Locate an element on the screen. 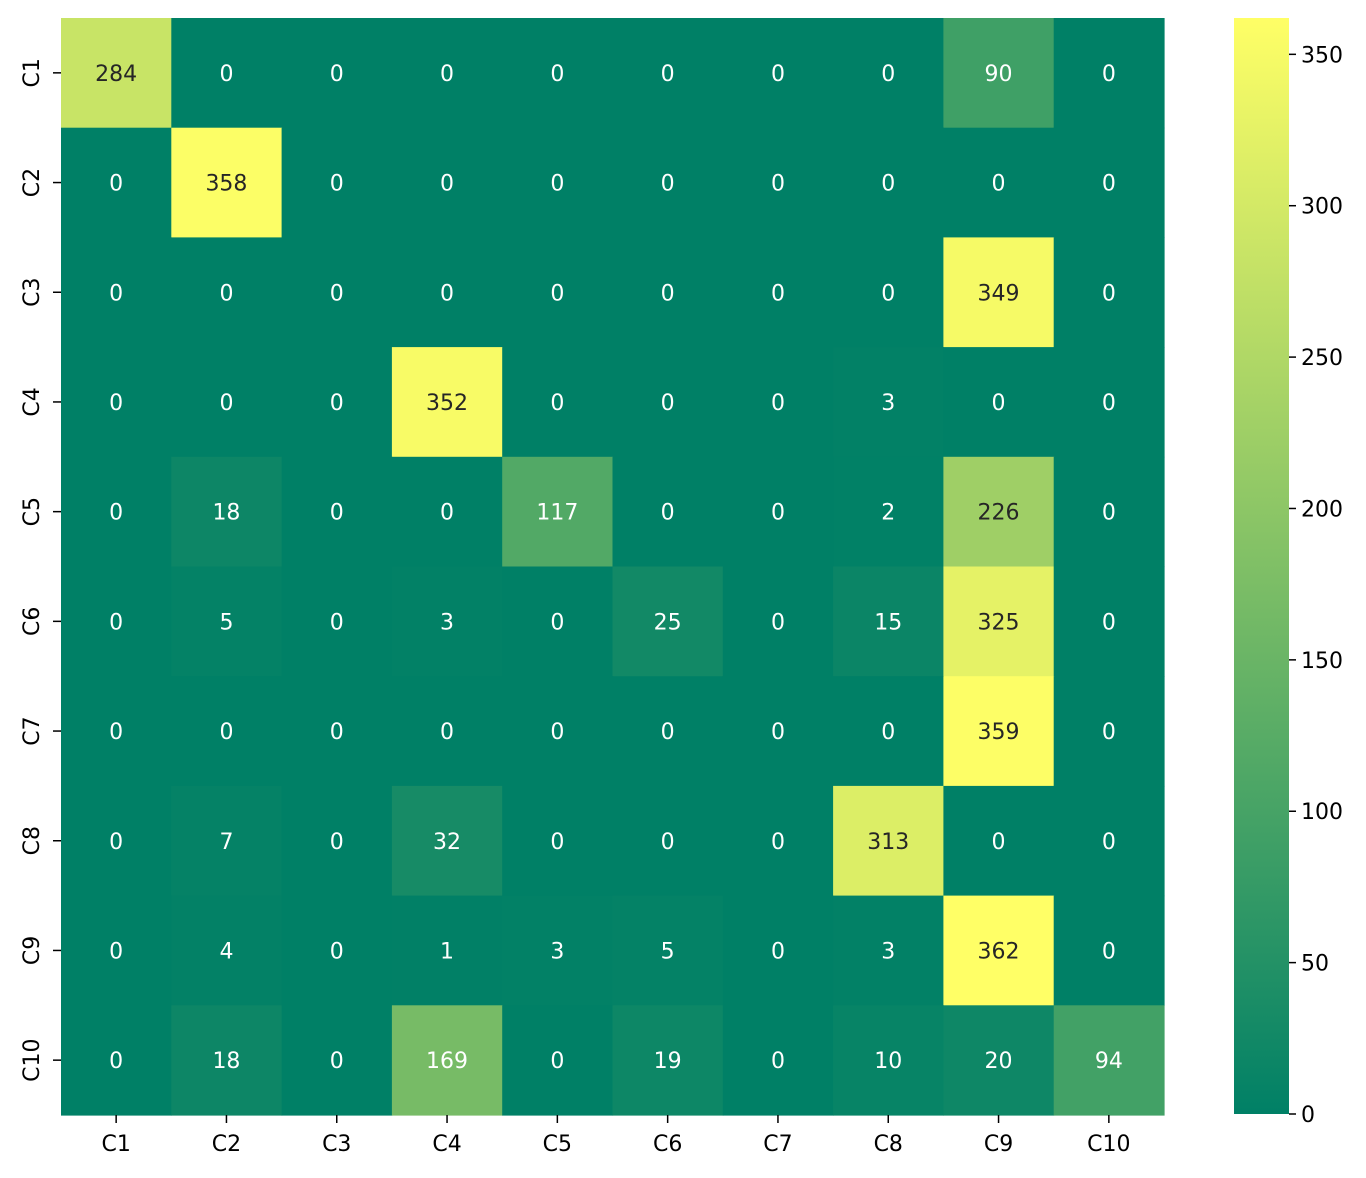 The width and height of the screenshot is (1366, 1178). cell-value-label: 19 is located at coordinates (668, 1061).